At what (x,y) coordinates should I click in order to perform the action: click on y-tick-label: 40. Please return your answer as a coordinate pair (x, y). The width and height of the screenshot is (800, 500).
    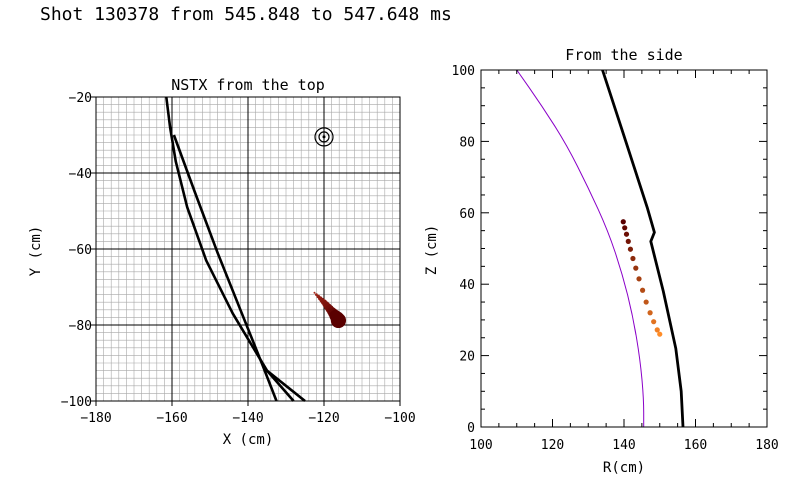
    Looking at the image, I should click on (467, 285).